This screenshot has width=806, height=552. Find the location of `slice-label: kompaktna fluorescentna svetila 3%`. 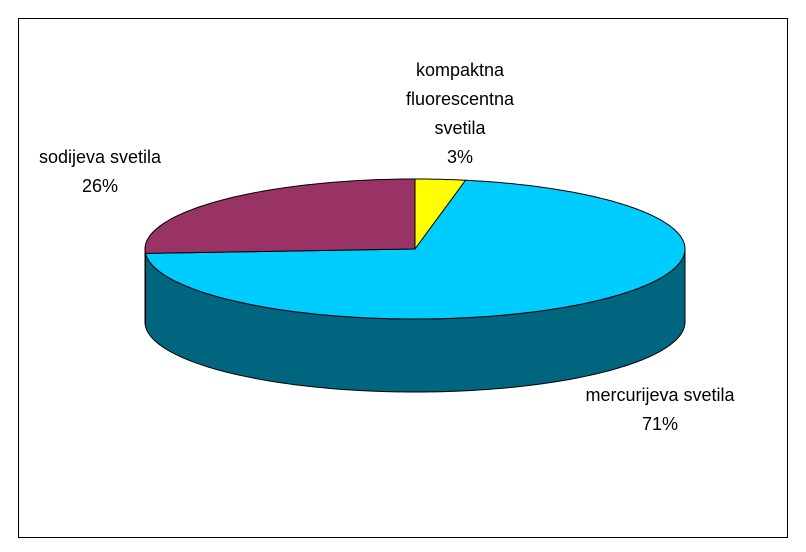

slice-label: kompaktna fluorescentna svetila 3% is located at coordinates (460, 114).